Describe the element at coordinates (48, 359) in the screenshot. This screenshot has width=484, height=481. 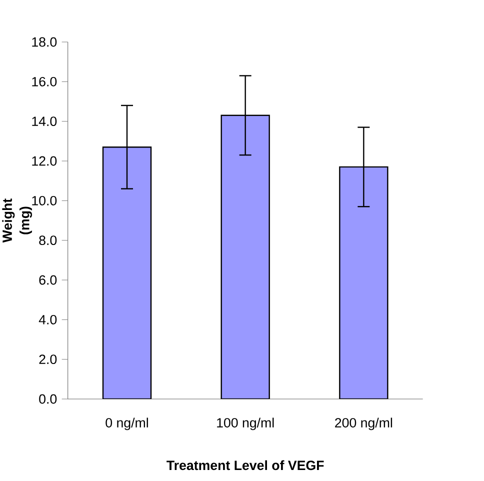
I see `y-tick-label: 2.0` at that location.